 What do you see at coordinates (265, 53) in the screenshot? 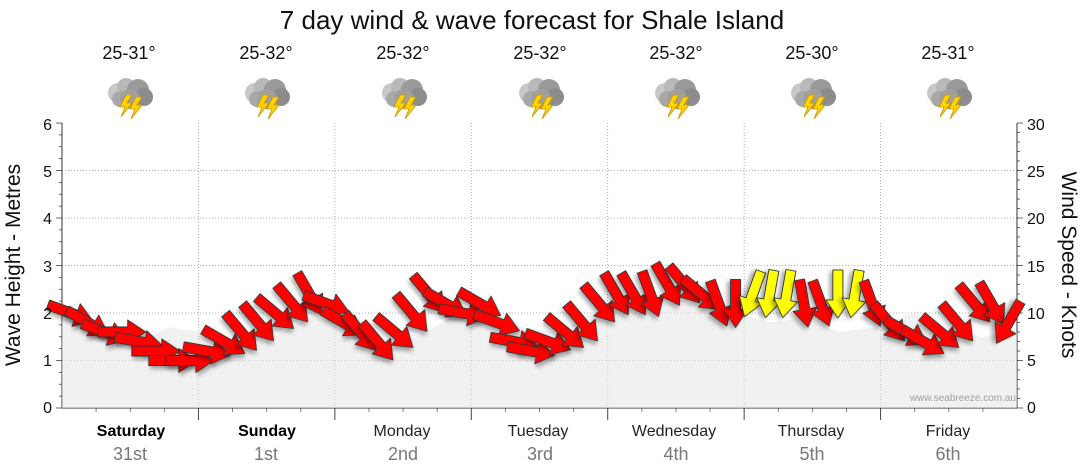
I see `temp-range-day-2: 25-32°` at bounding box center [265, 53].